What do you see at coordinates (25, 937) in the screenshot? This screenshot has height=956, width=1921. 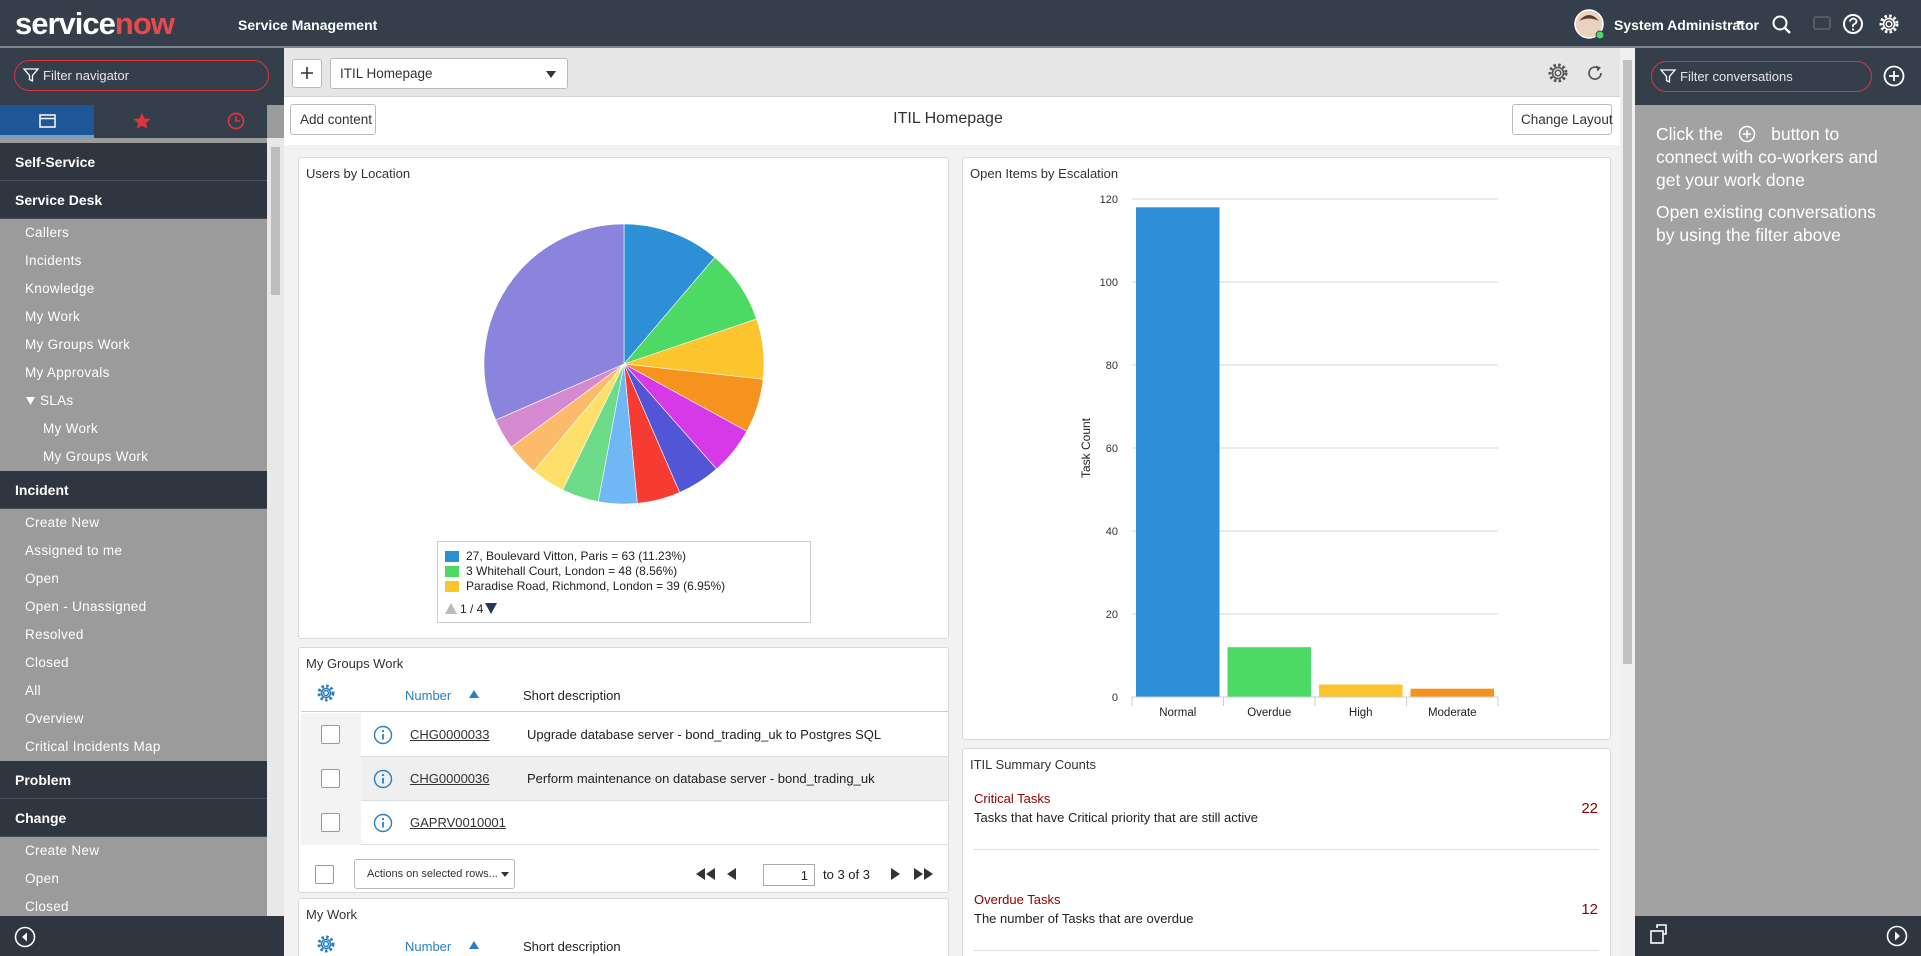 I see `collapse-icon` at bounding box center [25, 937].